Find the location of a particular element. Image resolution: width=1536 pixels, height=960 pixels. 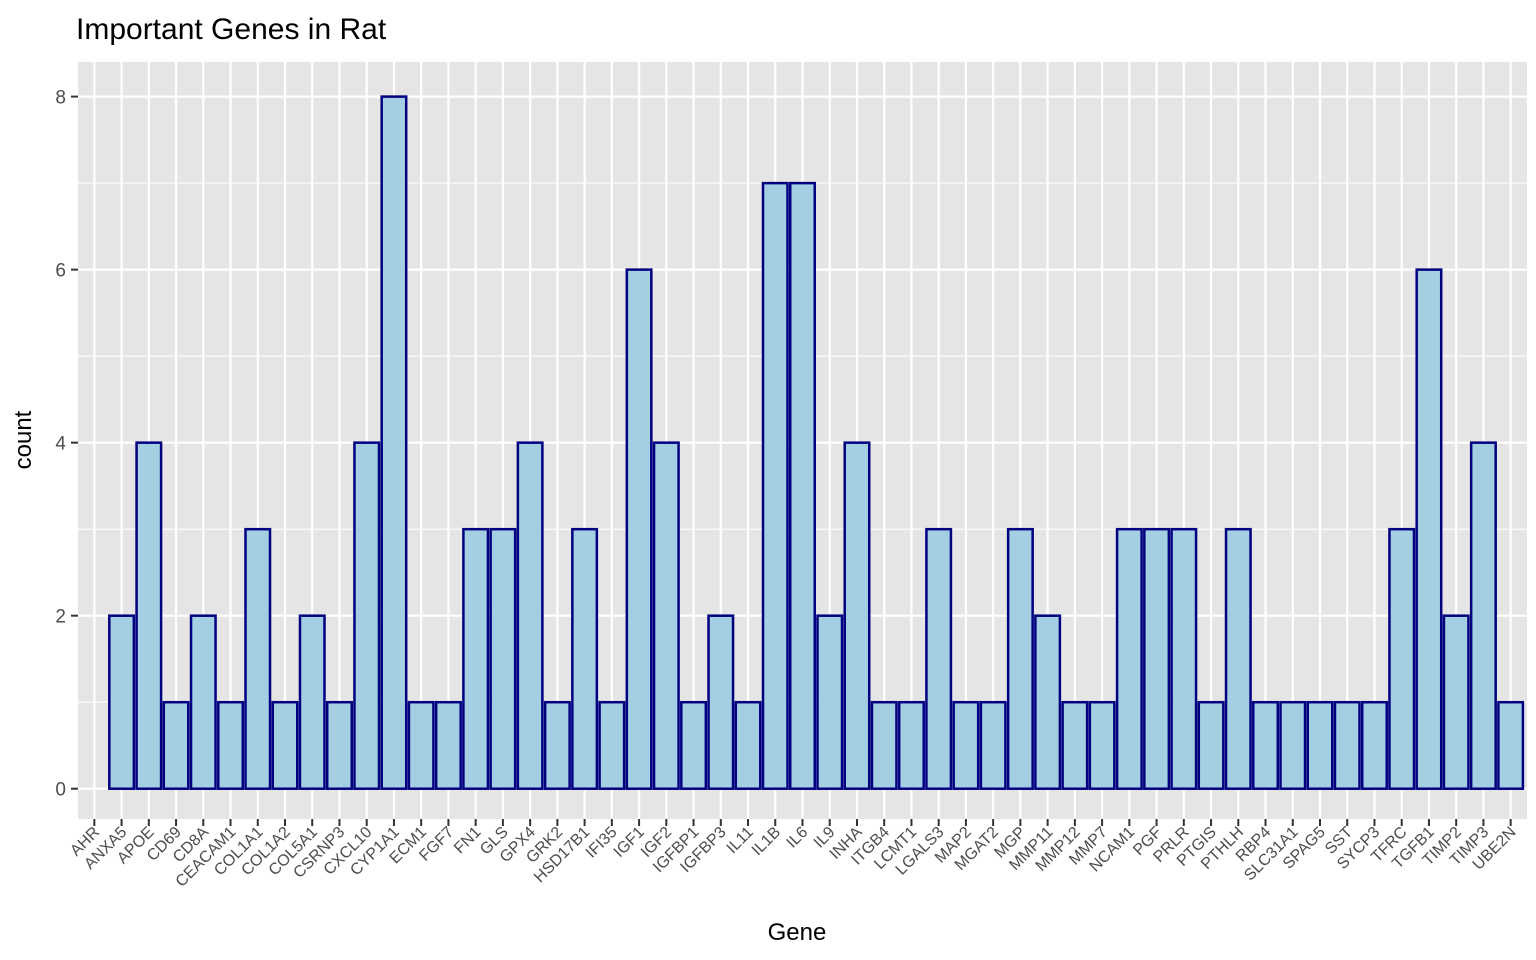

bar-il1b is located at coordinates (775, 485).